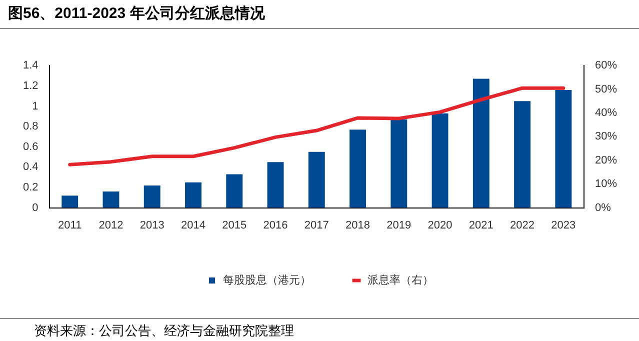  I want to click on x-tick-label: 2016, so click(275, 225).